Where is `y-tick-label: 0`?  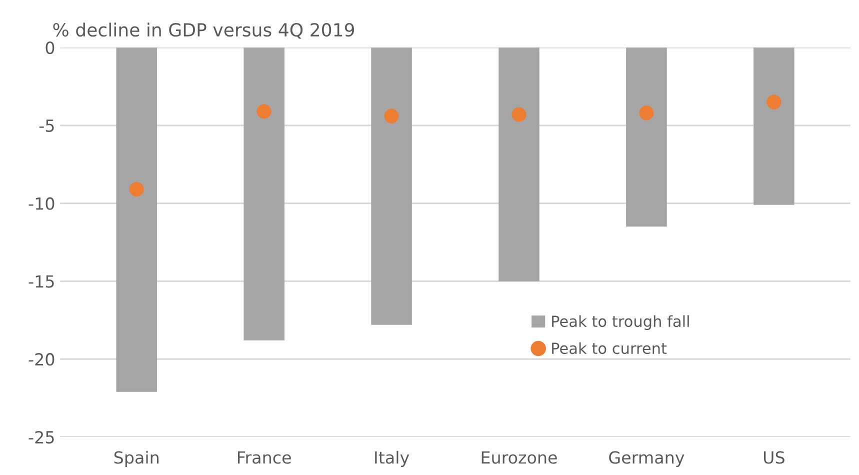 y-tick-label: 0 is located at coordinates (50, 47).